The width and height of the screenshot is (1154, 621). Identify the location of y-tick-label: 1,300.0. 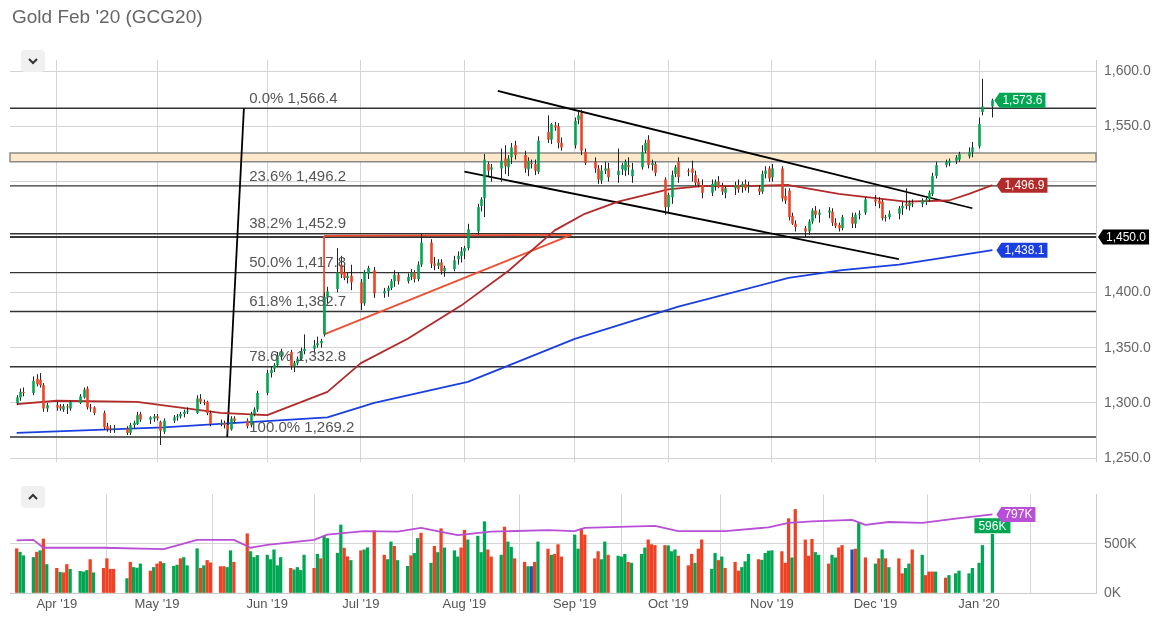
(1127, 401).